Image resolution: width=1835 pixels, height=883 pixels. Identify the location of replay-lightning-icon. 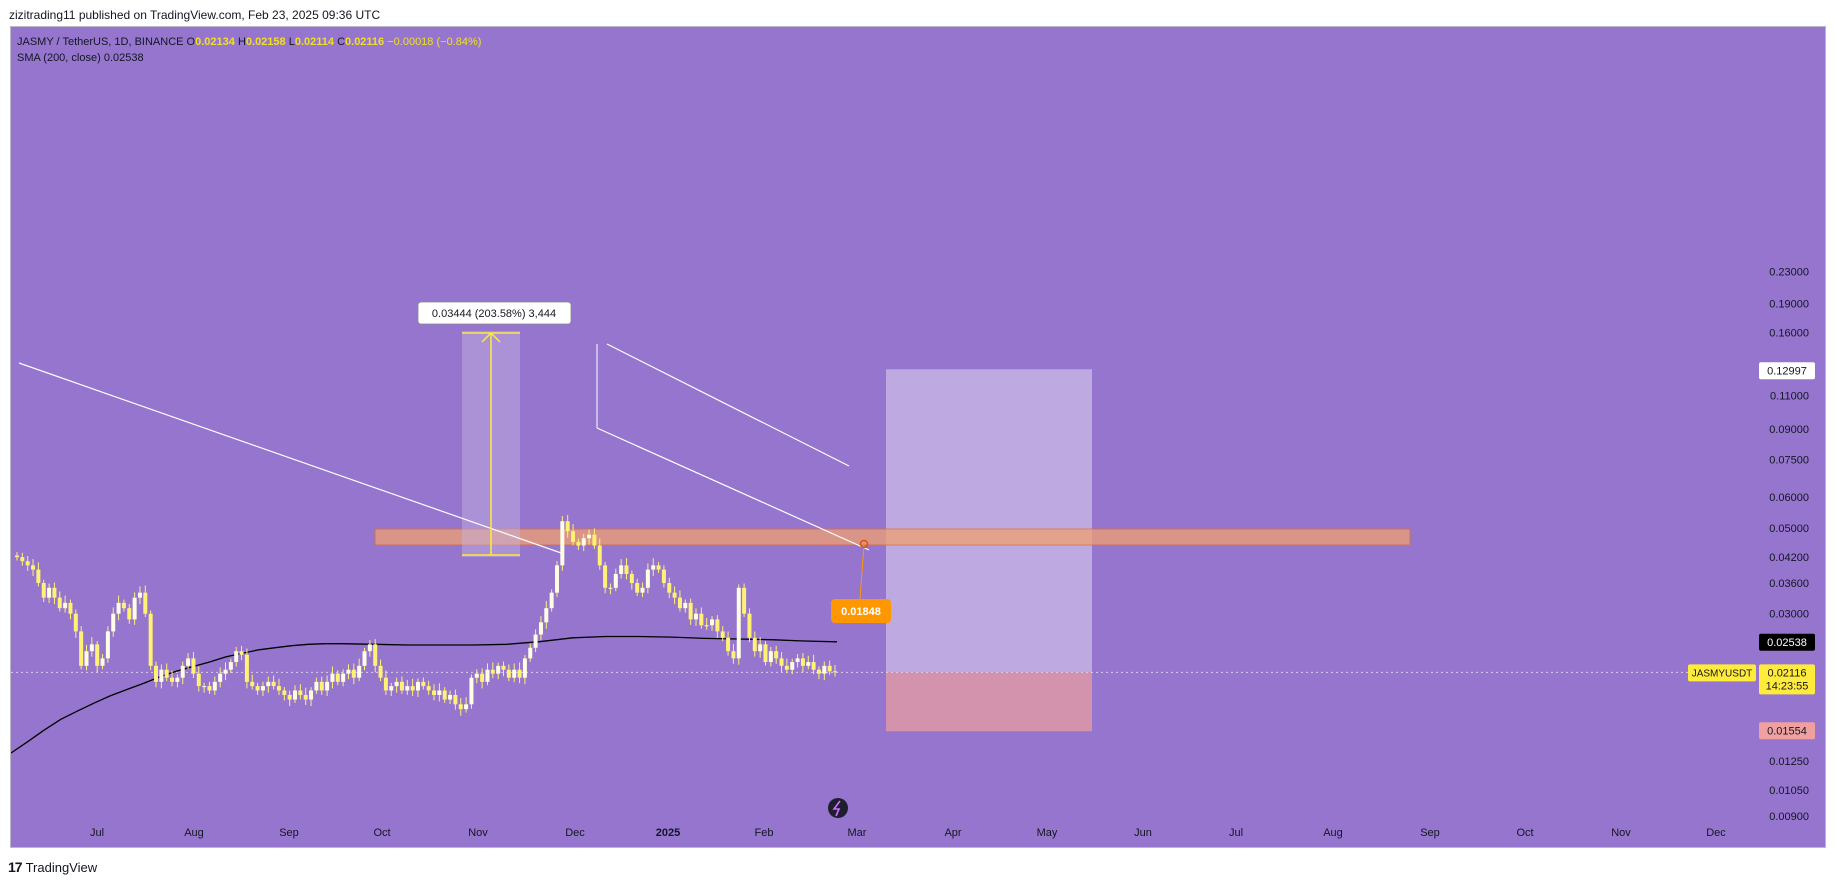
(838, 808).